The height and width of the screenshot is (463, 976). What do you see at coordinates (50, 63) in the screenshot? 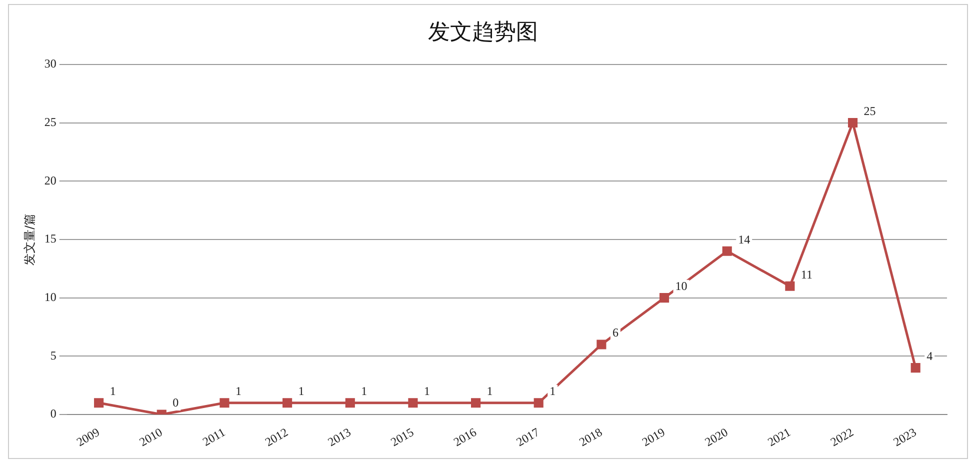
I see `y-tick-label: 30` at bounding box center [50, 63].